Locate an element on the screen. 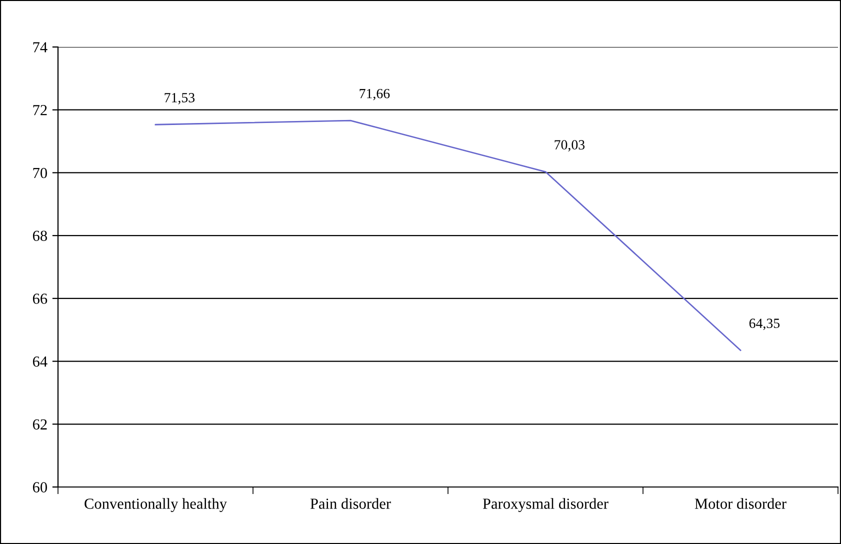 The height and width of the screenshot is (544, 841). y-tick-label: 74 is located at coordinates (40, 47).